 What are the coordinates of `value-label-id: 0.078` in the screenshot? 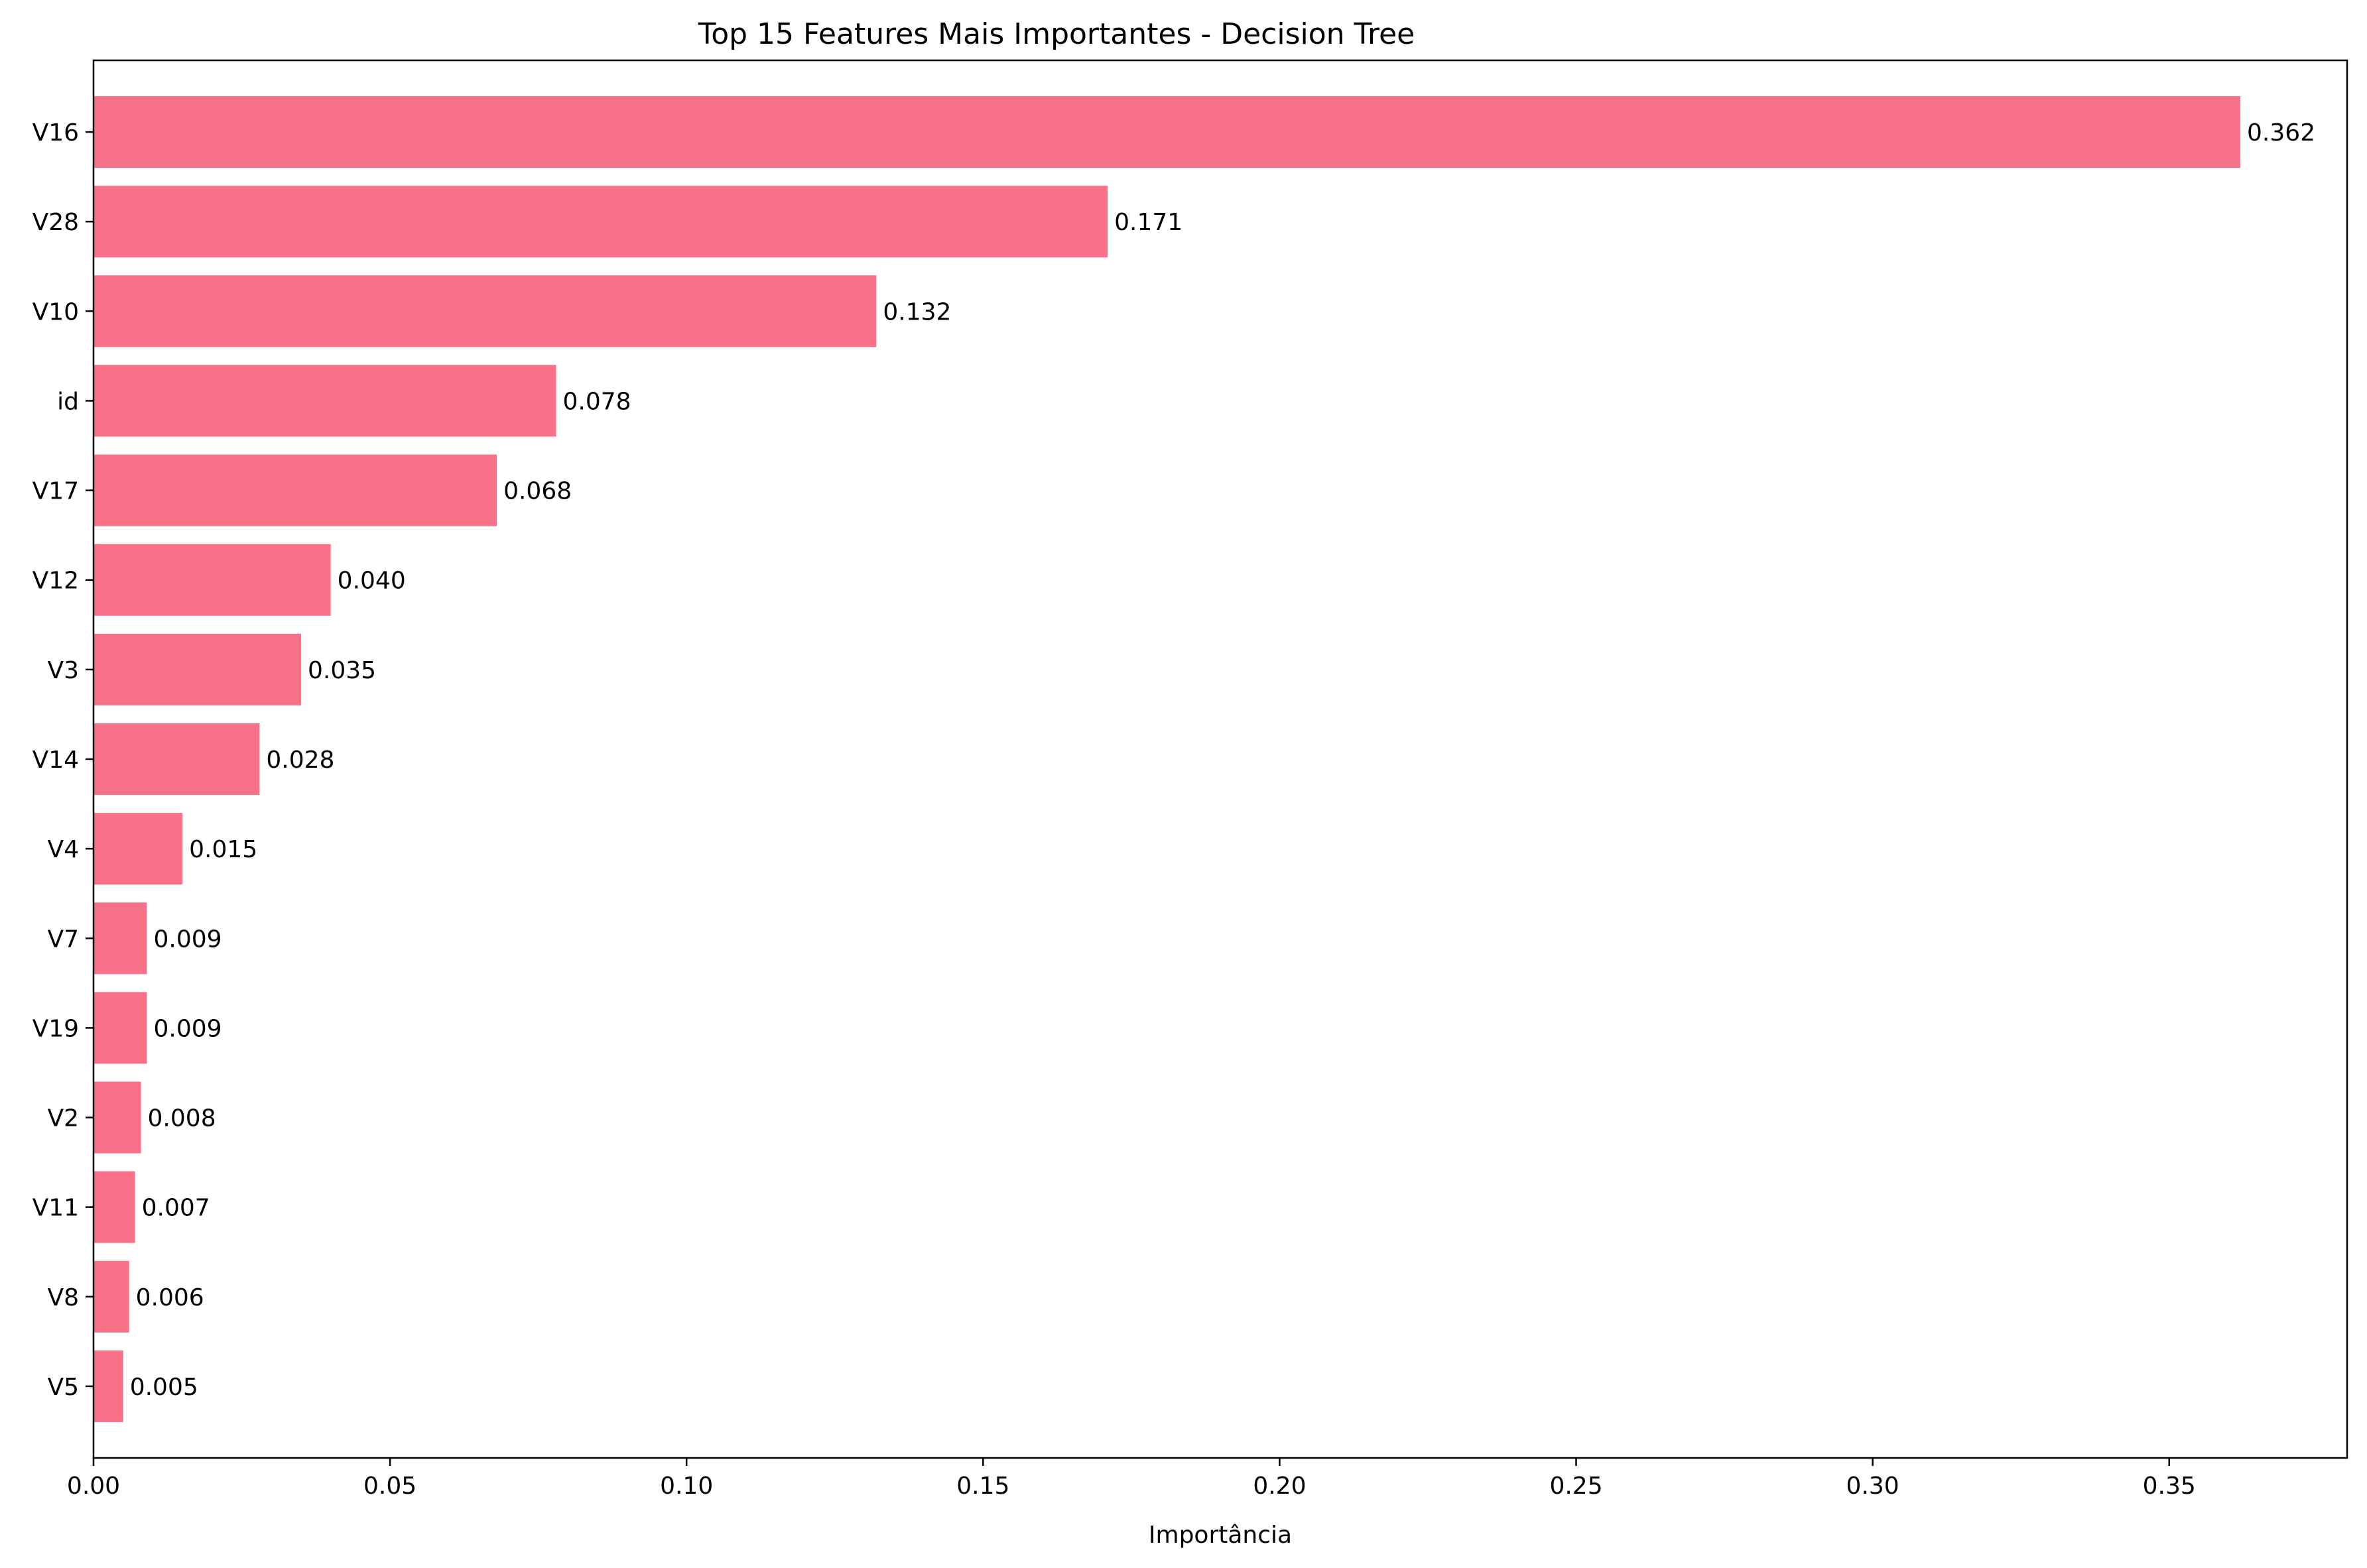 It's located at (596, 401).